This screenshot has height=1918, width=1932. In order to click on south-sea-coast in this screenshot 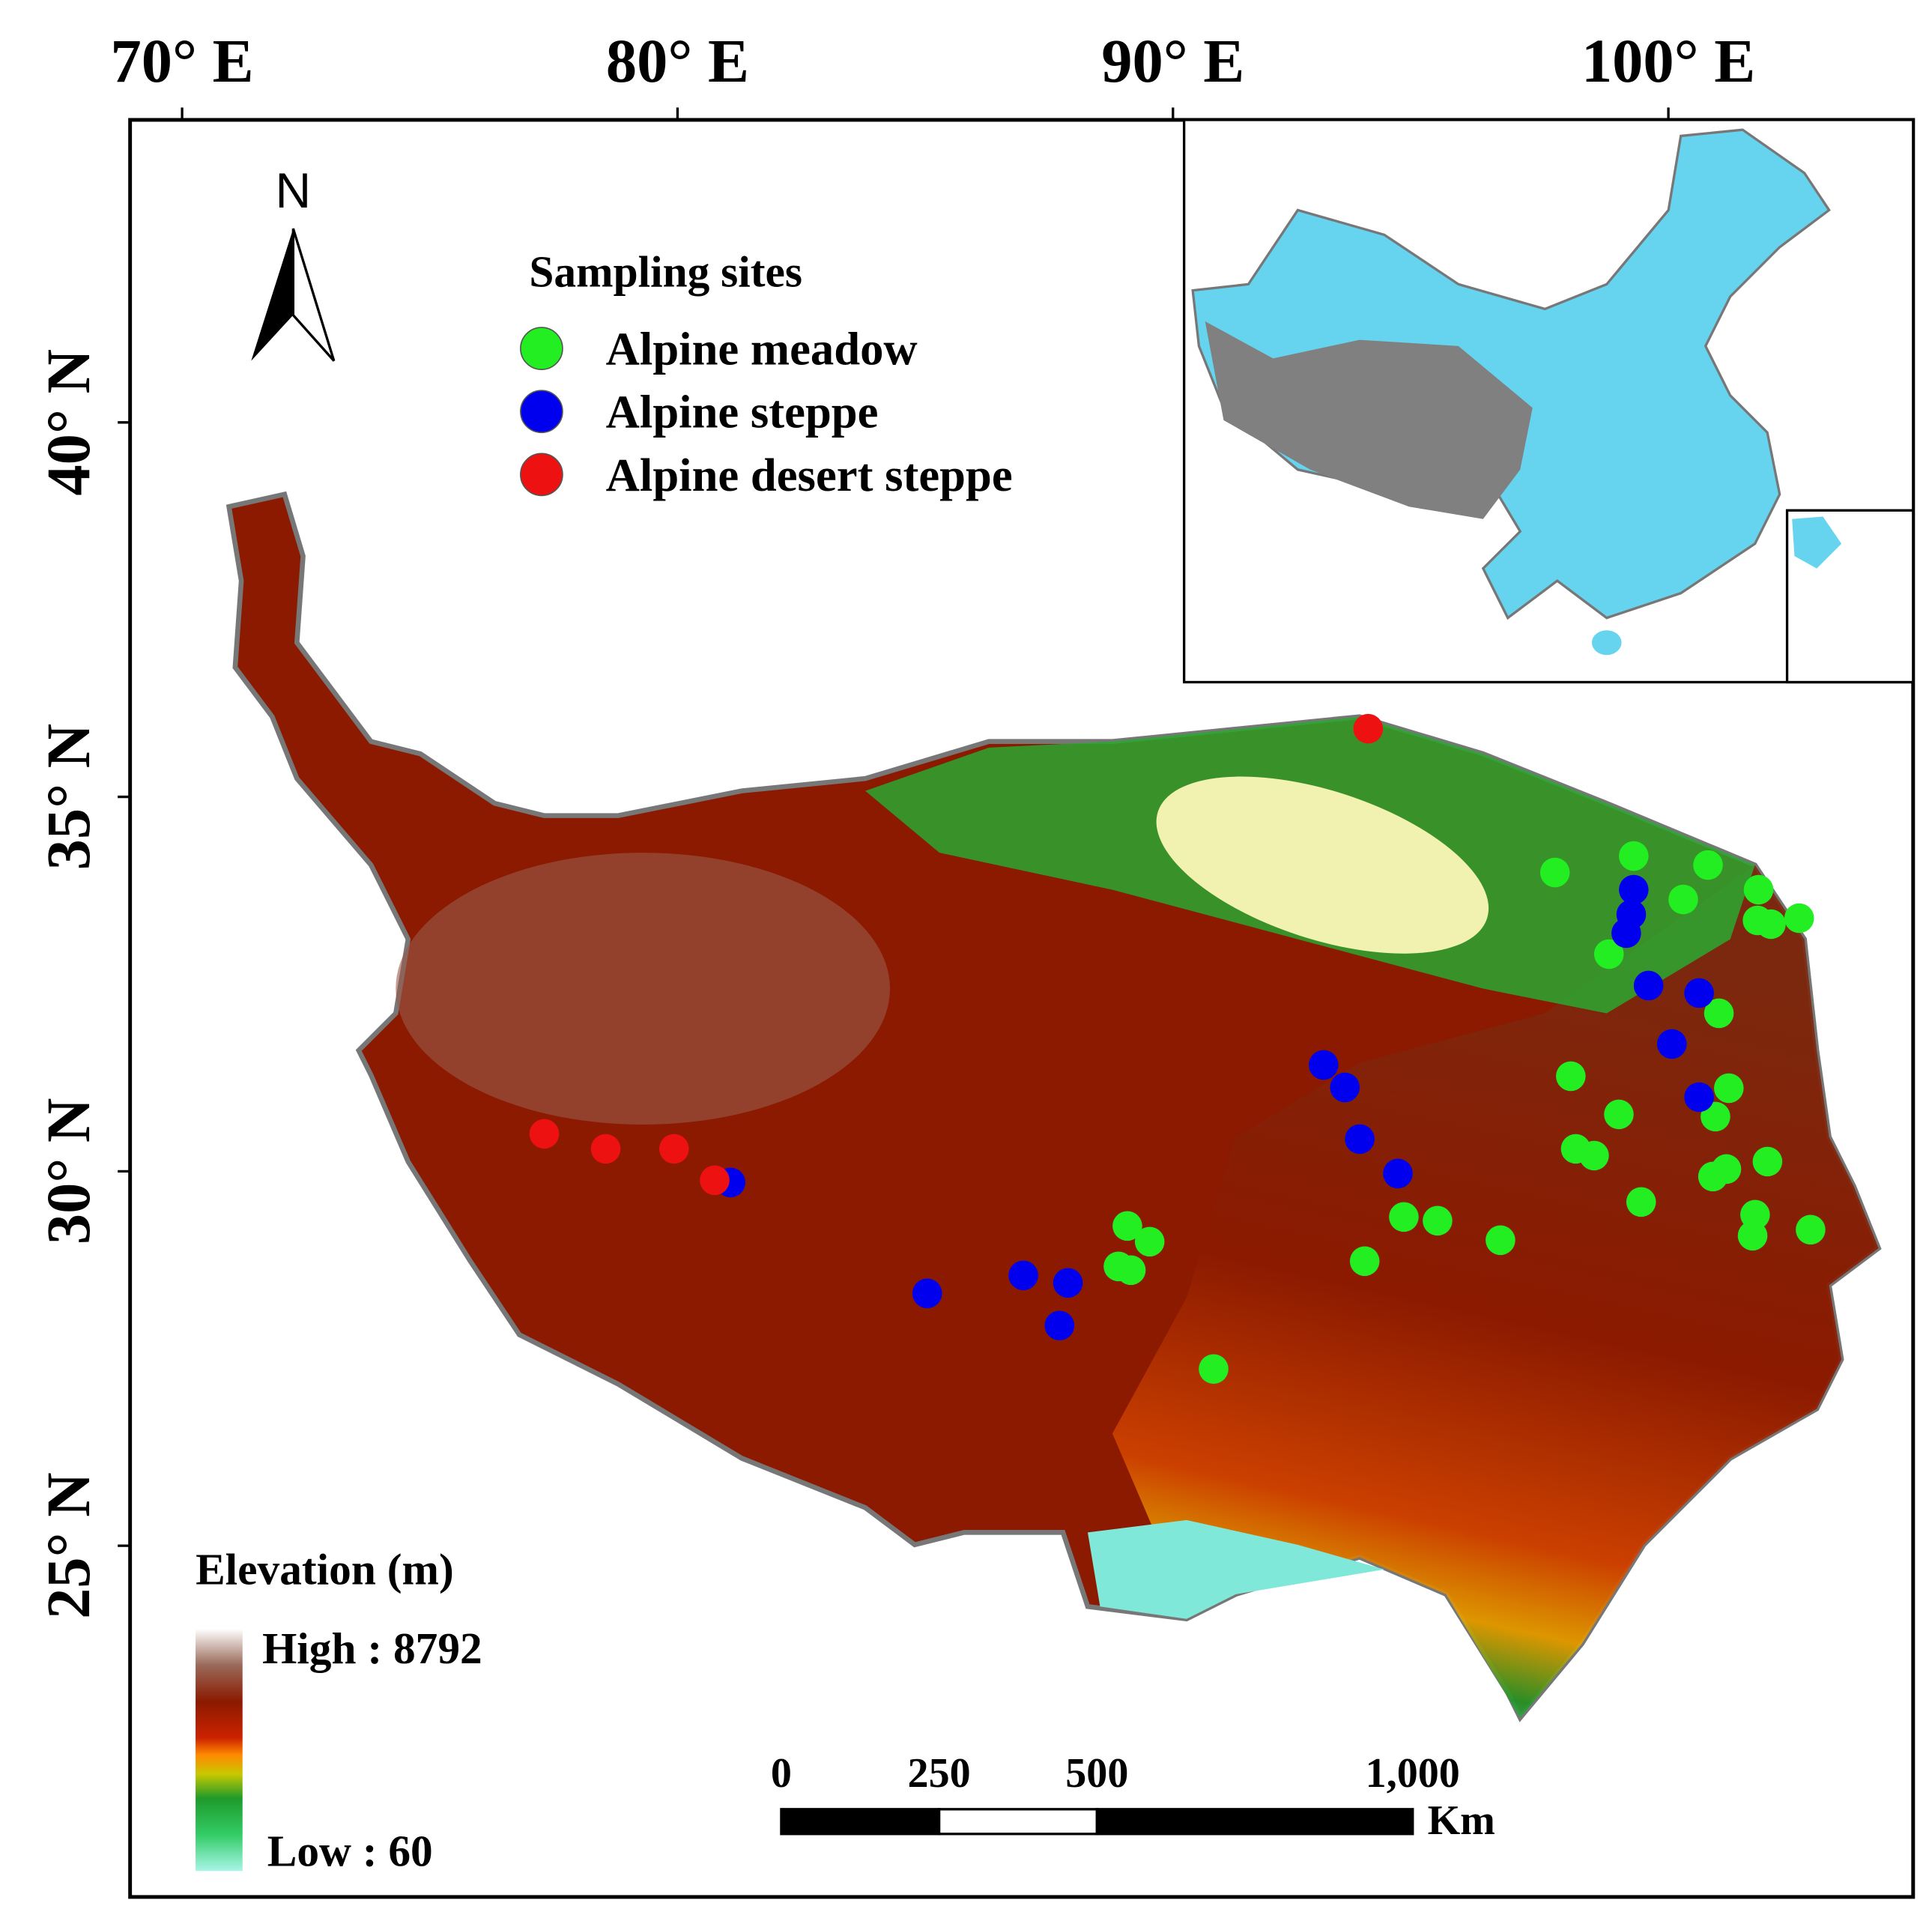, I will do `click(1817, 542)`.